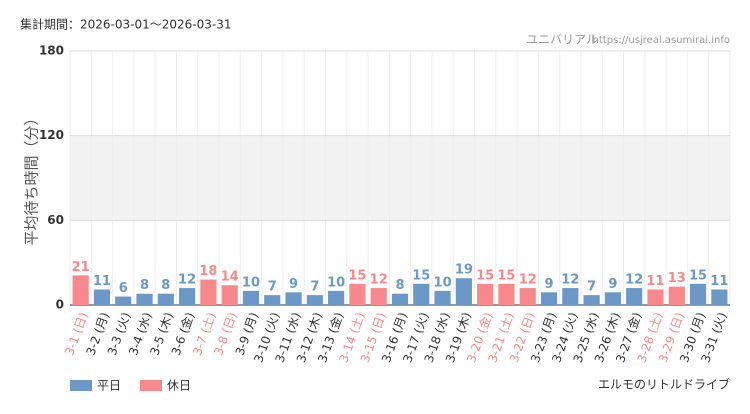  Describe the element at coordinates (562, 40) in the screenshot. I see `source: ユニバリアル` at that location.